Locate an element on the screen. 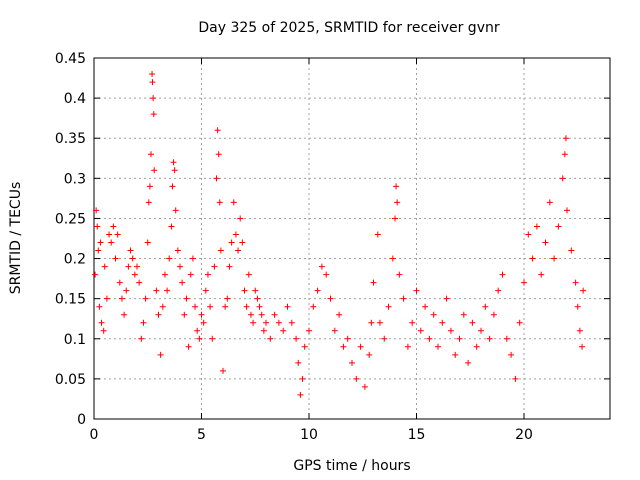 This screenshot has height=480, width=640. y-tick-label: 0.4 is located at coordinates (75, 99).